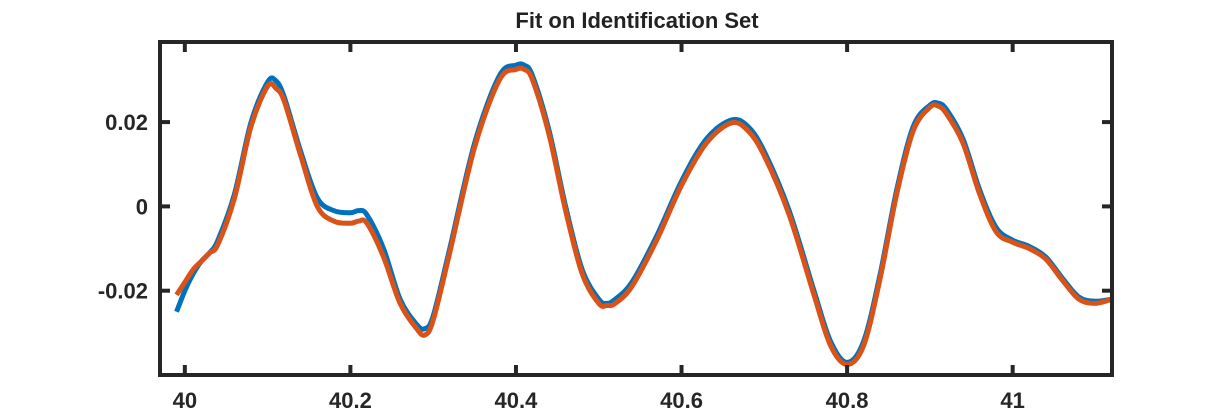  I want to click on y-tick-label: 0, so click(142, 206).